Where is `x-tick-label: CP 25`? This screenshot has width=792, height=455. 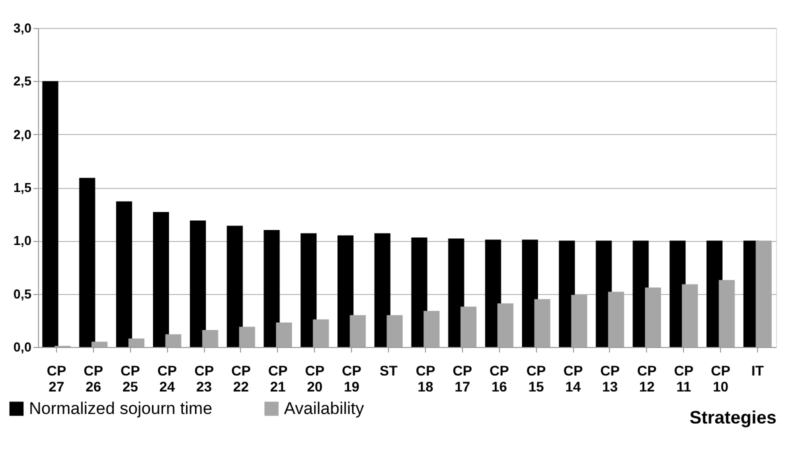
x-tick-label: CP 25 is located at coordinates (130, 378).